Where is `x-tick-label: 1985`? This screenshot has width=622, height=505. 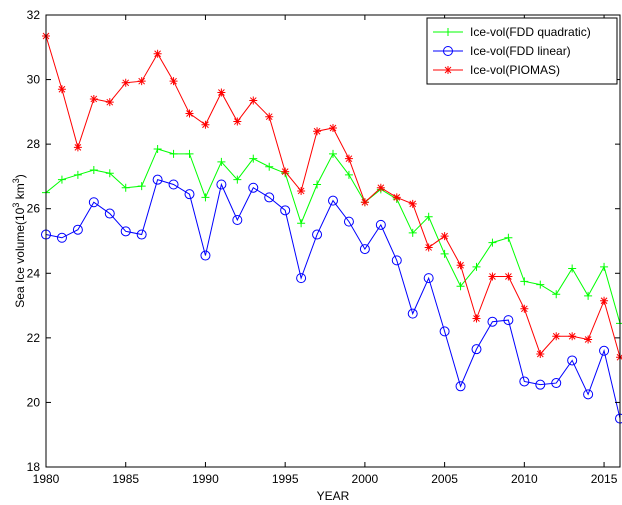
x-tick-label: 1985 is located at coordinates (125, 479).